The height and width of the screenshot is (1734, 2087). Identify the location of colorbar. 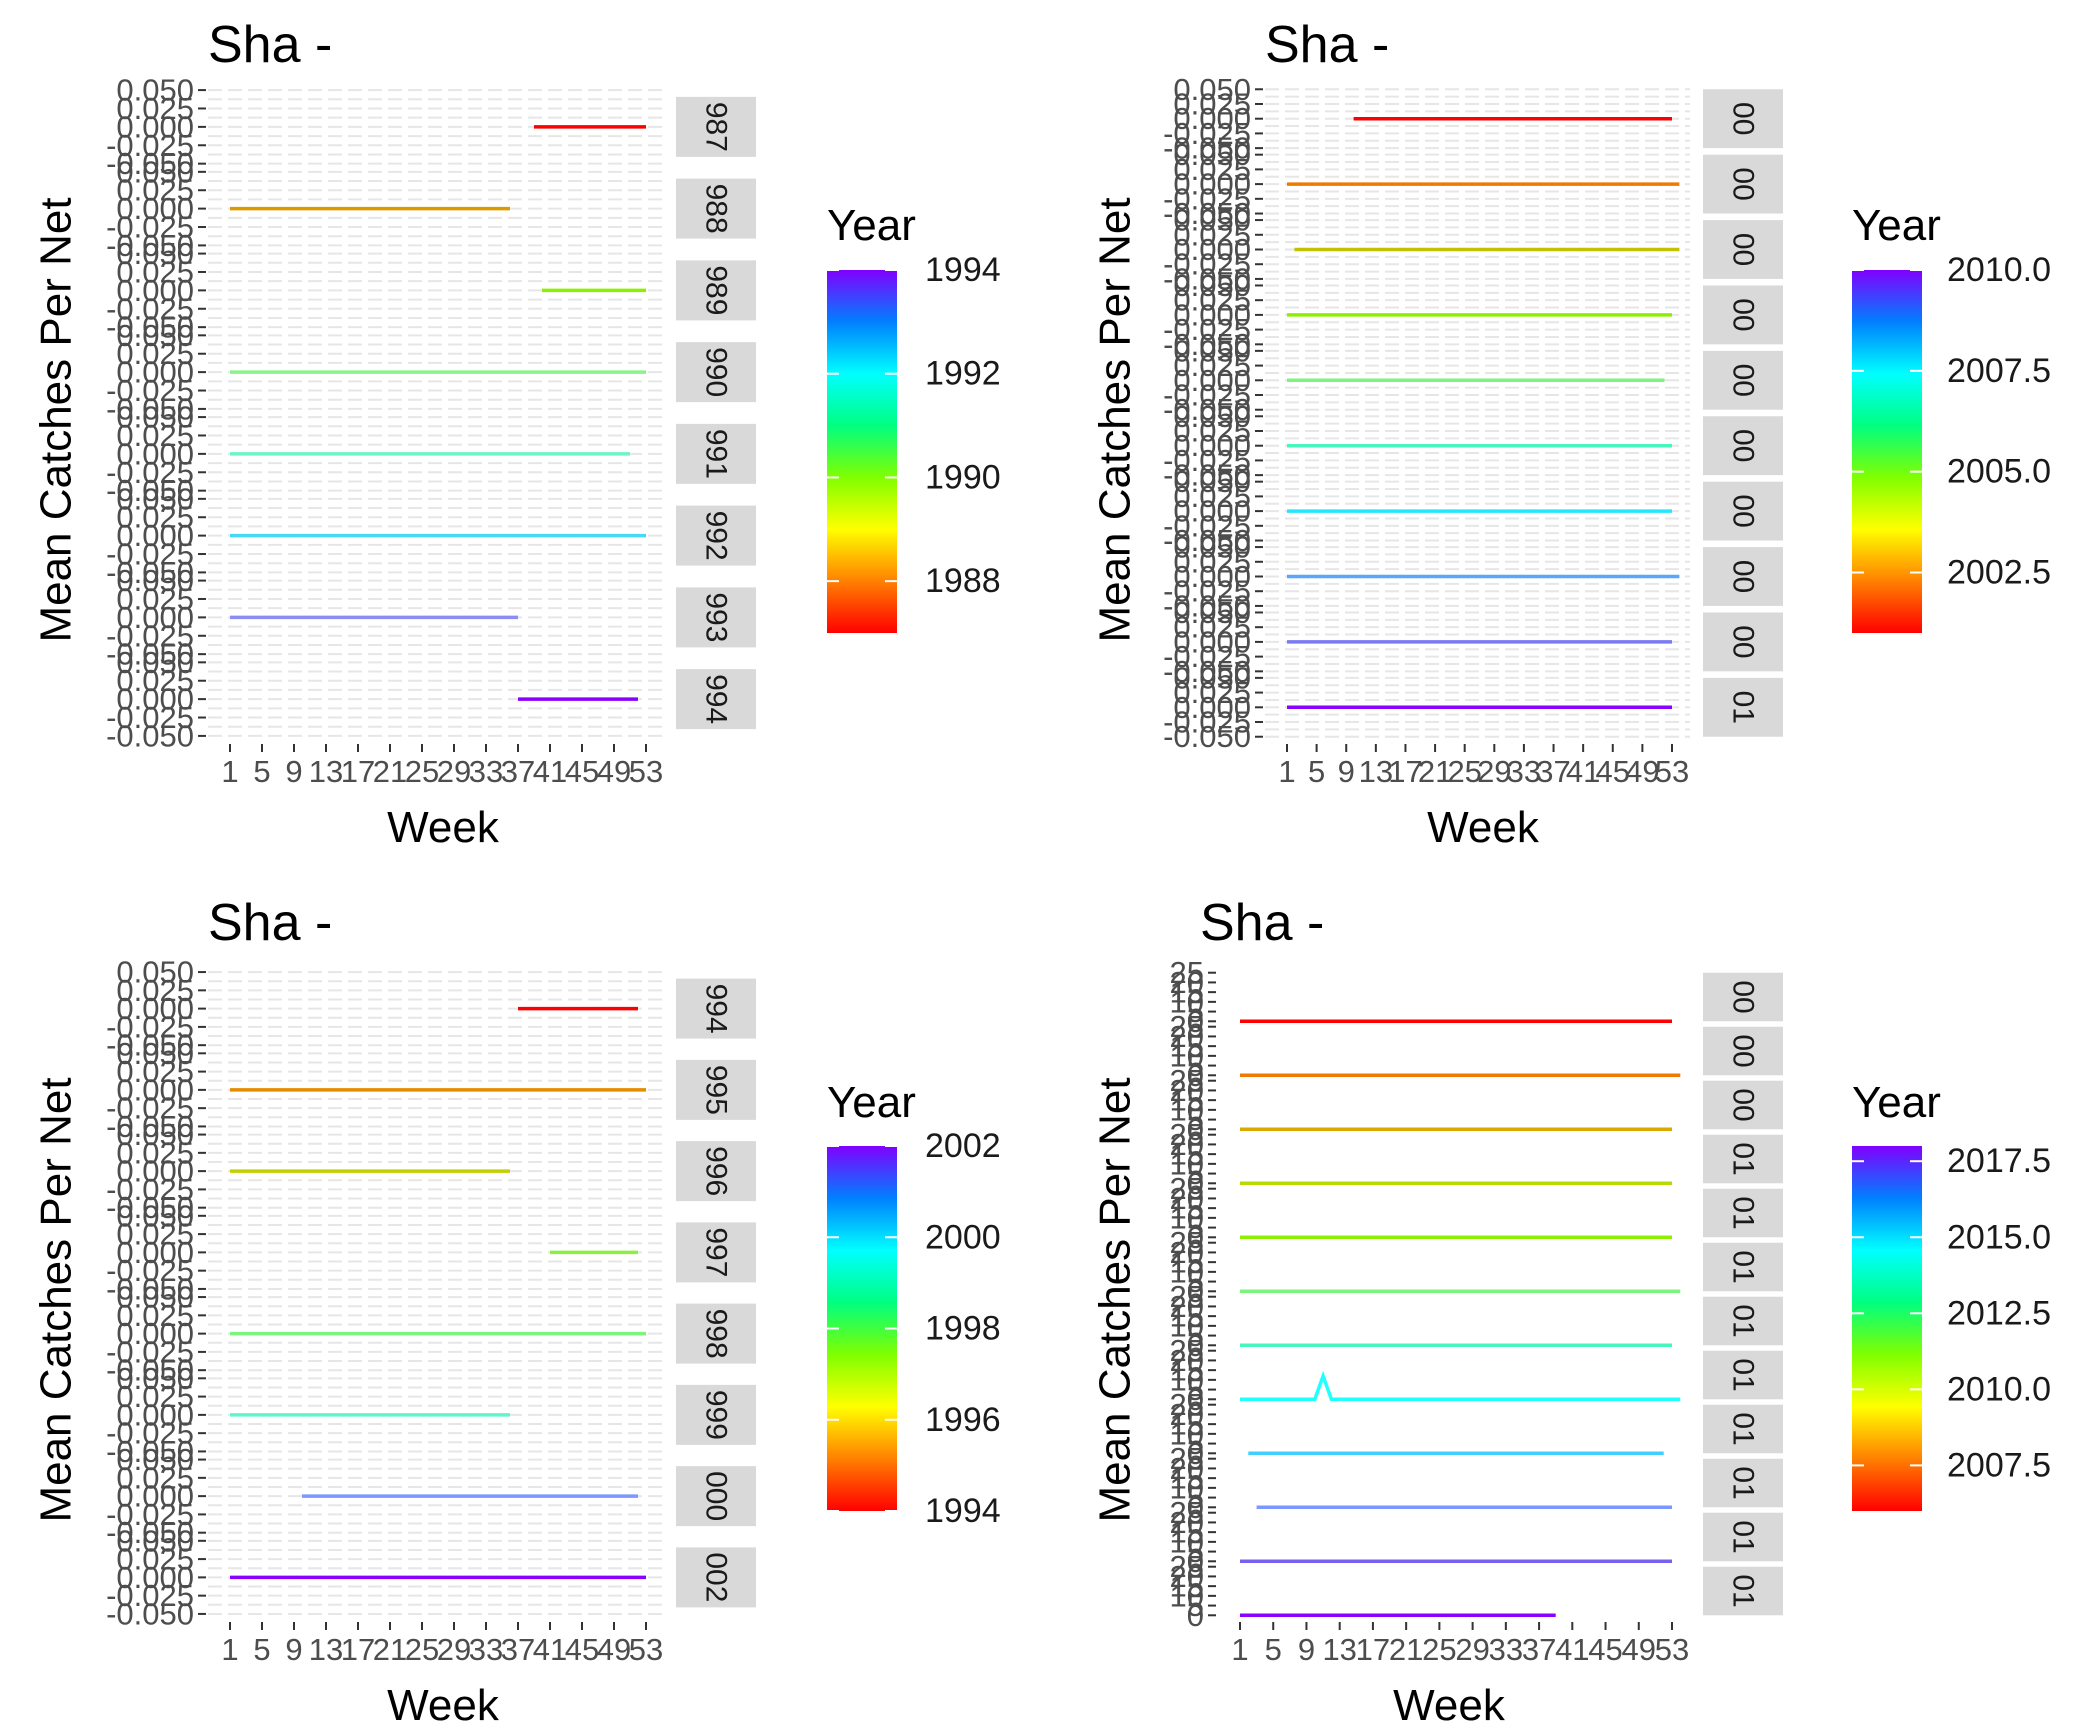
(862, 451).